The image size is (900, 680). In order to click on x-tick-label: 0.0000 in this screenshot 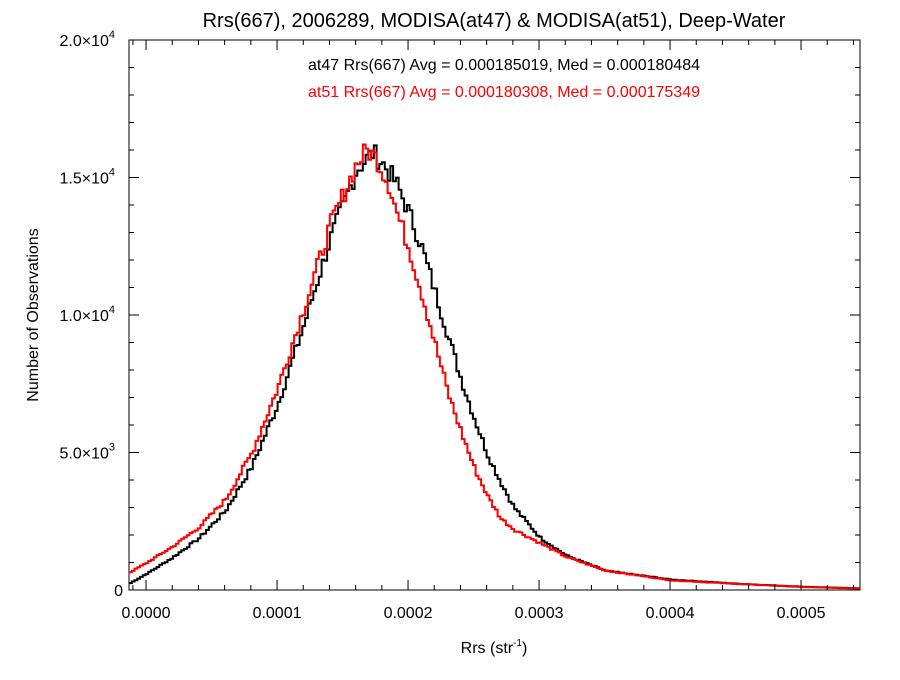, I will do `click(146, 613)`.